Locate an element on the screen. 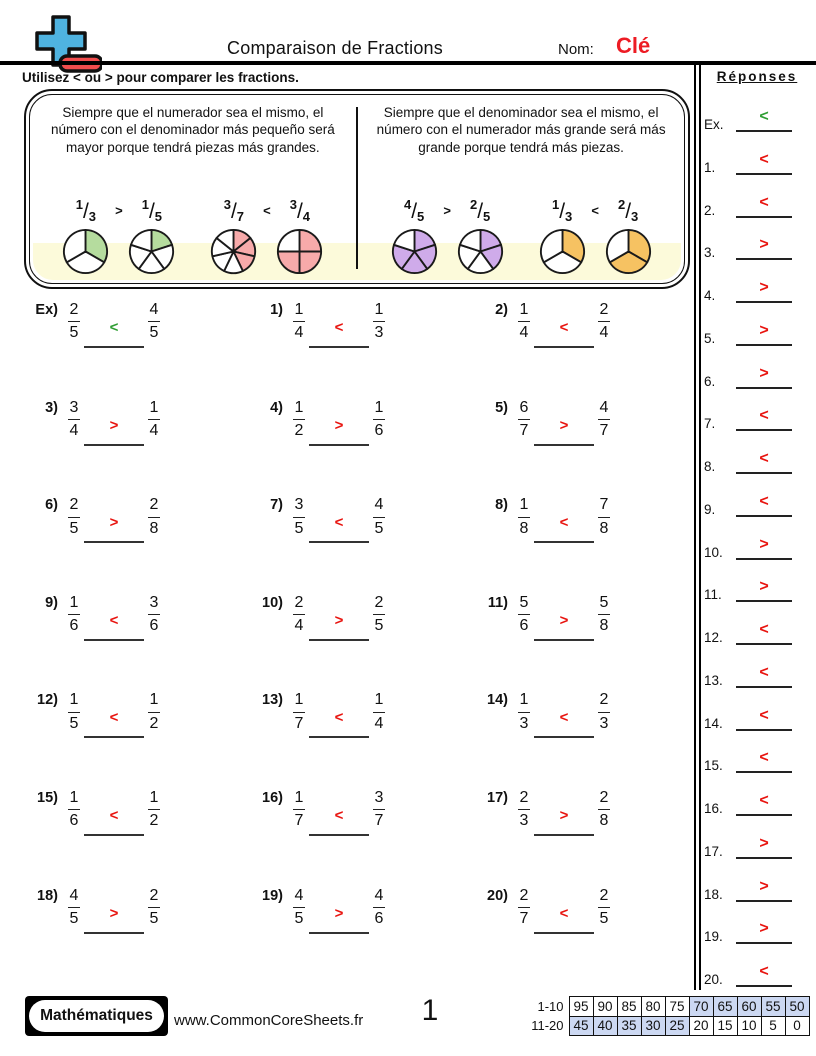 The height and width of the screenshot is (1056, 816). problem-number: 20) is located at coordinates (497, 895).